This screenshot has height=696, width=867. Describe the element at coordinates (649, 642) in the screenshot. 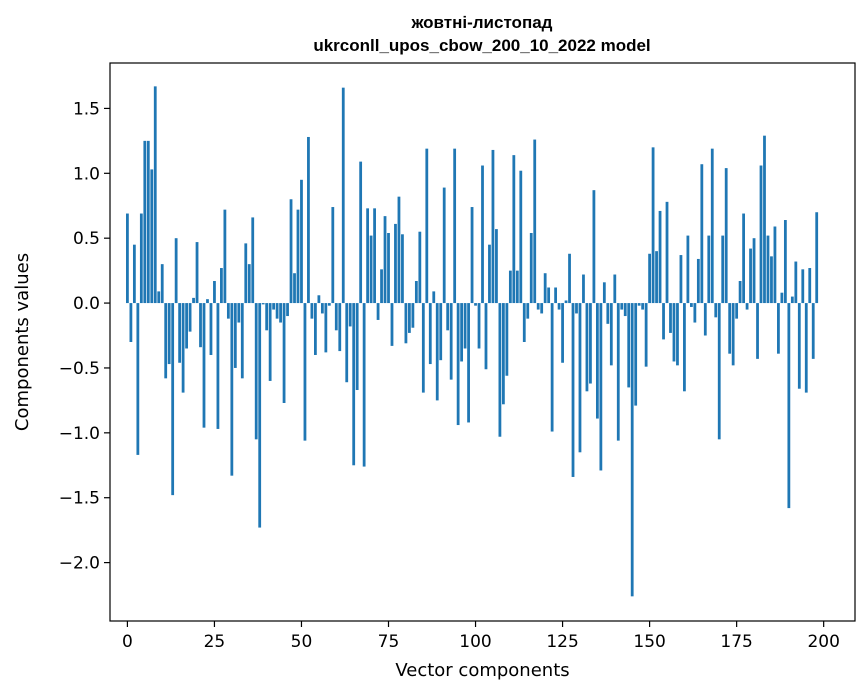

I see `x-tick-label: 150` at that location.